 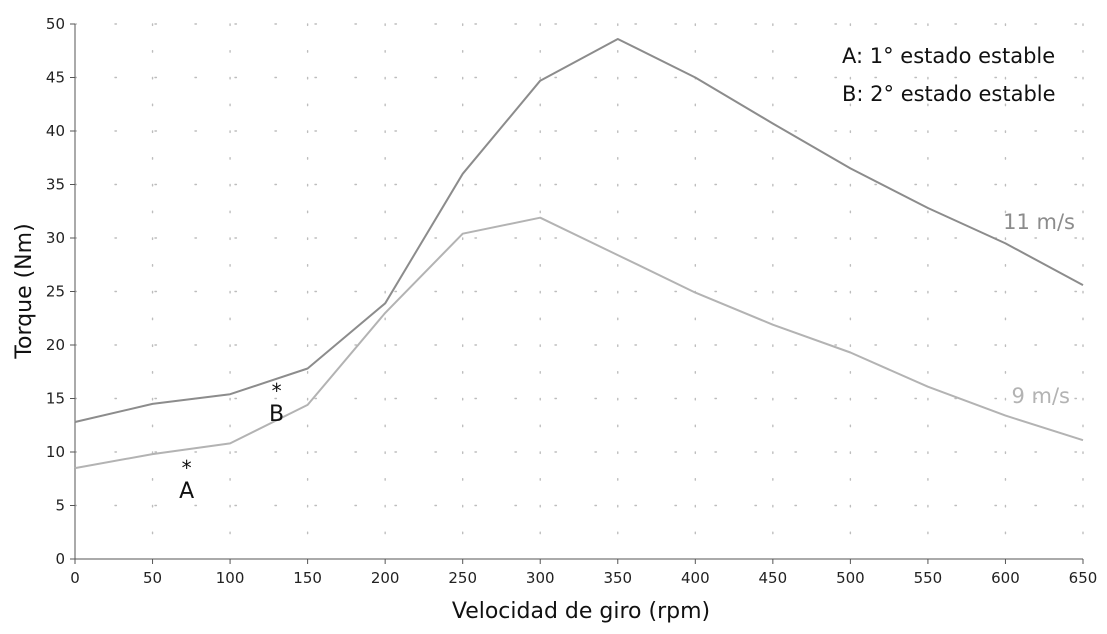 I want to click on x-axis-title: Velocidad de giro (rpm), so click(x=581, y=611).